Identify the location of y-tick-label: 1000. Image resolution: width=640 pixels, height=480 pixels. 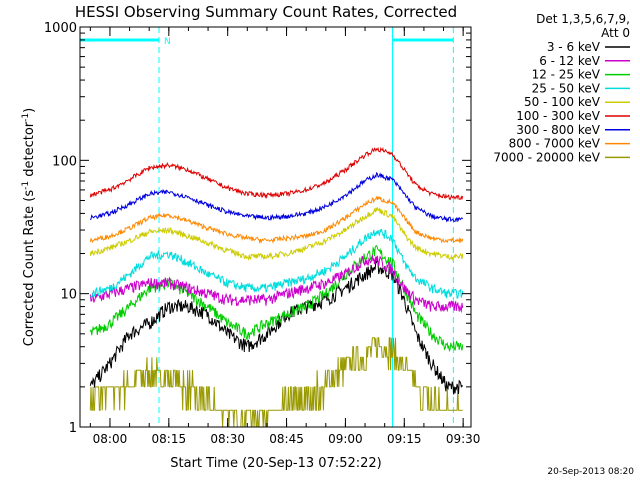
(60, 28).